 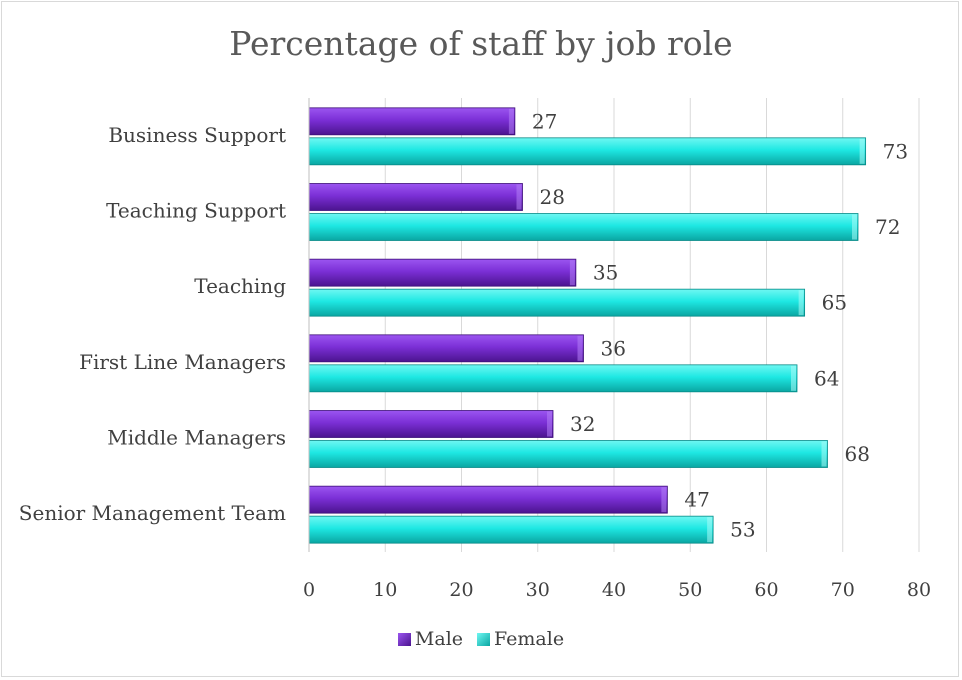 I want to click on data-label: 27, so click(x=544, y=121).